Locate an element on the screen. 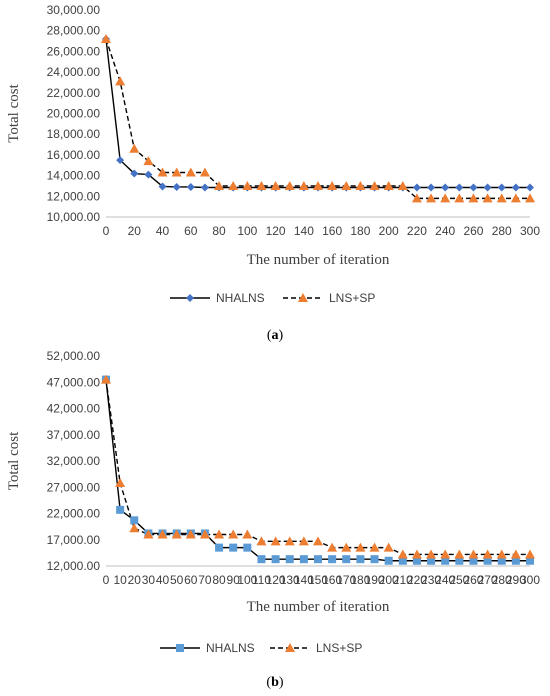 The image size is (550, 696). x-tick-label: 170 is located at coordinates (346, 580).